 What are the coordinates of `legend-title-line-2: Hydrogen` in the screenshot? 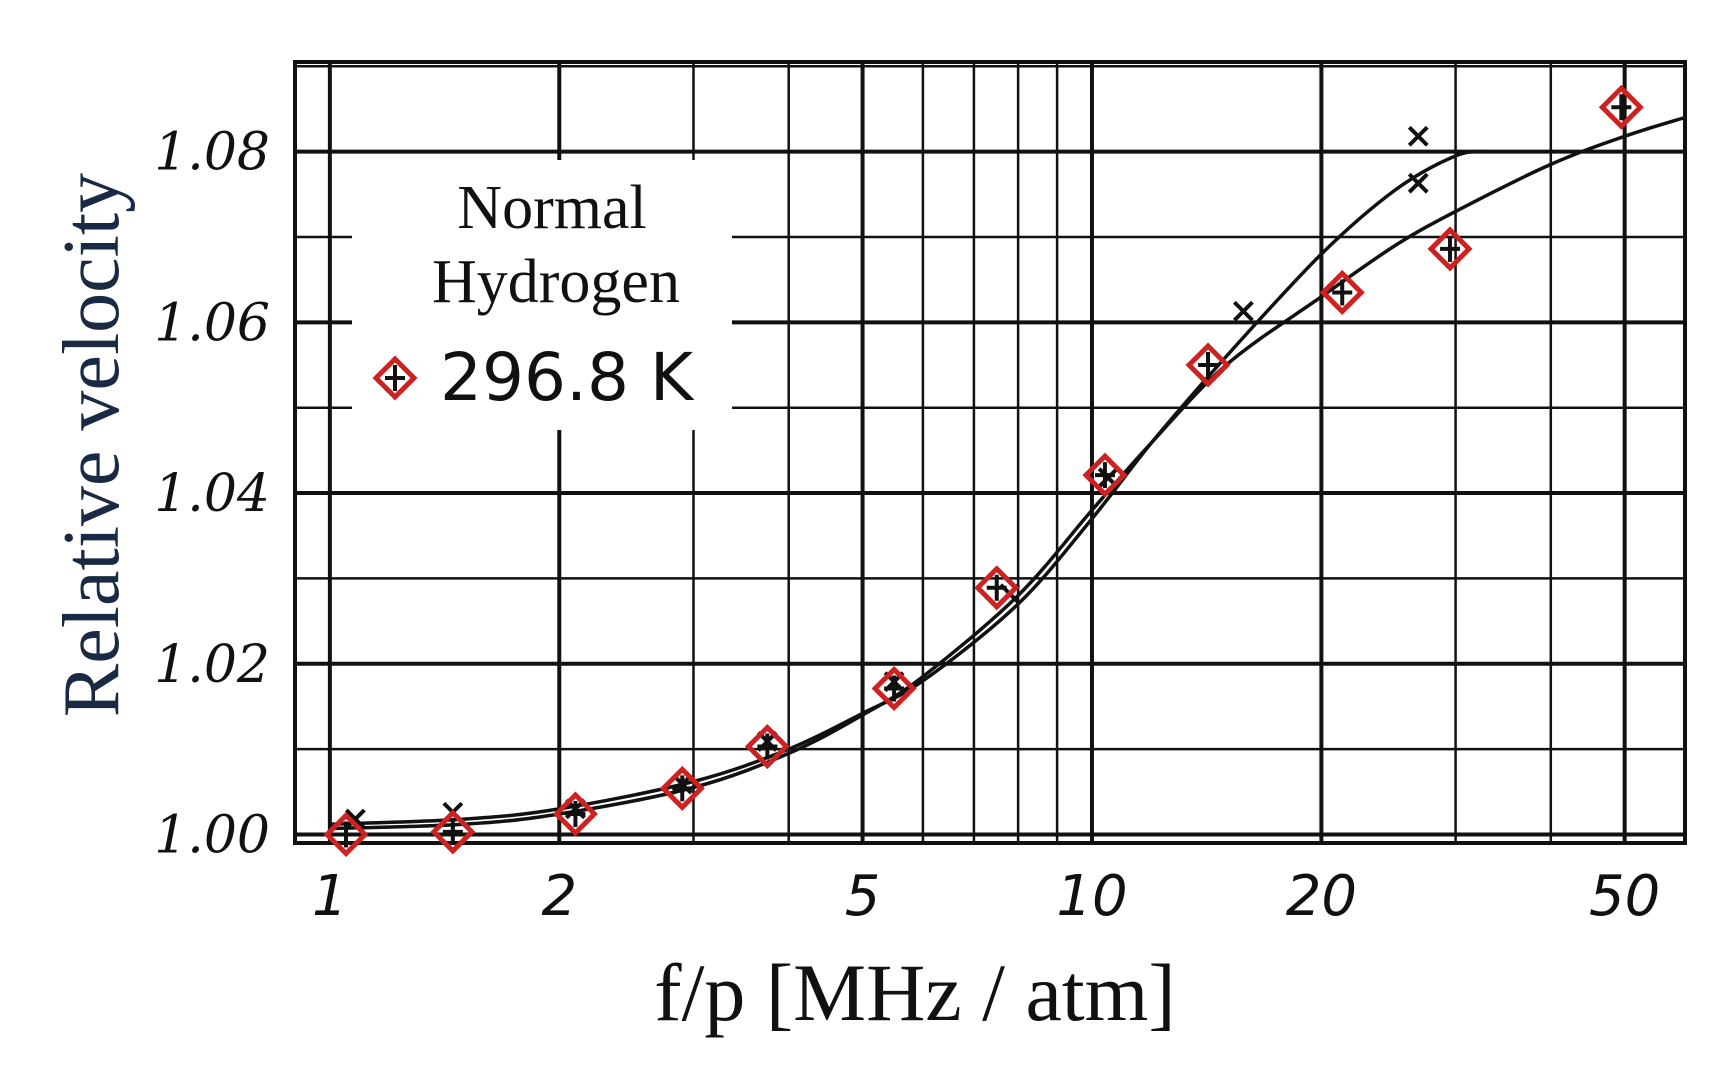 It's located at (556, 282).